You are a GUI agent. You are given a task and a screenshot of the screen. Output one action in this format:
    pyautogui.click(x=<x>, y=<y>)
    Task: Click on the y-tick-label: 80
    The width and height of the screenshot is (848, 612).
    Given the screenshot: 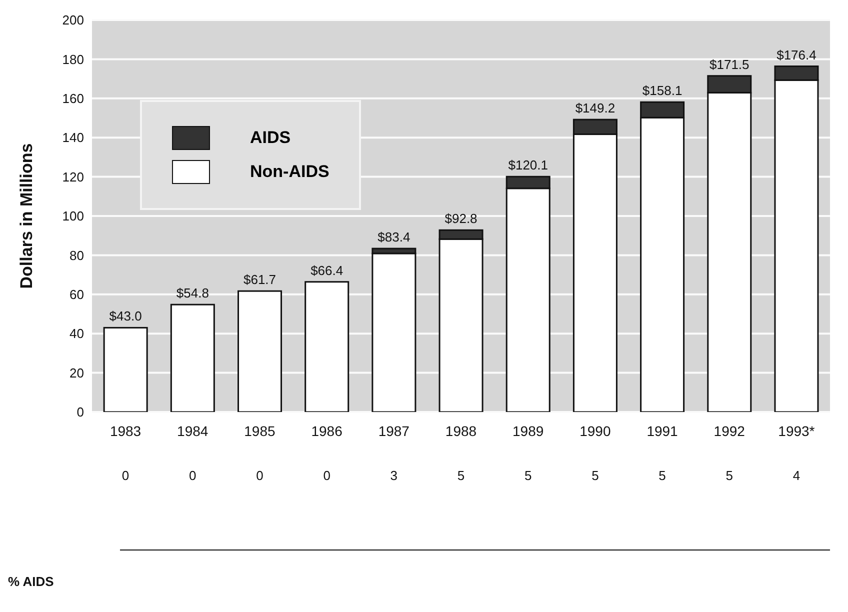 What is the action you would take?
    pyautogui.click(x=77, y=255)
    